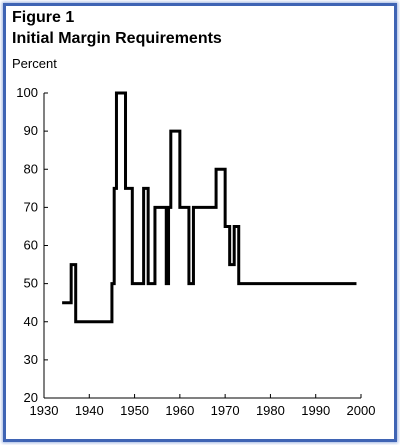 Image resolution: width=400 pixels, height=445 pixels. What do you see at coordinates (31, 397) in the screenshot?
I see `y-tick-label: 20` at bounding box center [31, 397].